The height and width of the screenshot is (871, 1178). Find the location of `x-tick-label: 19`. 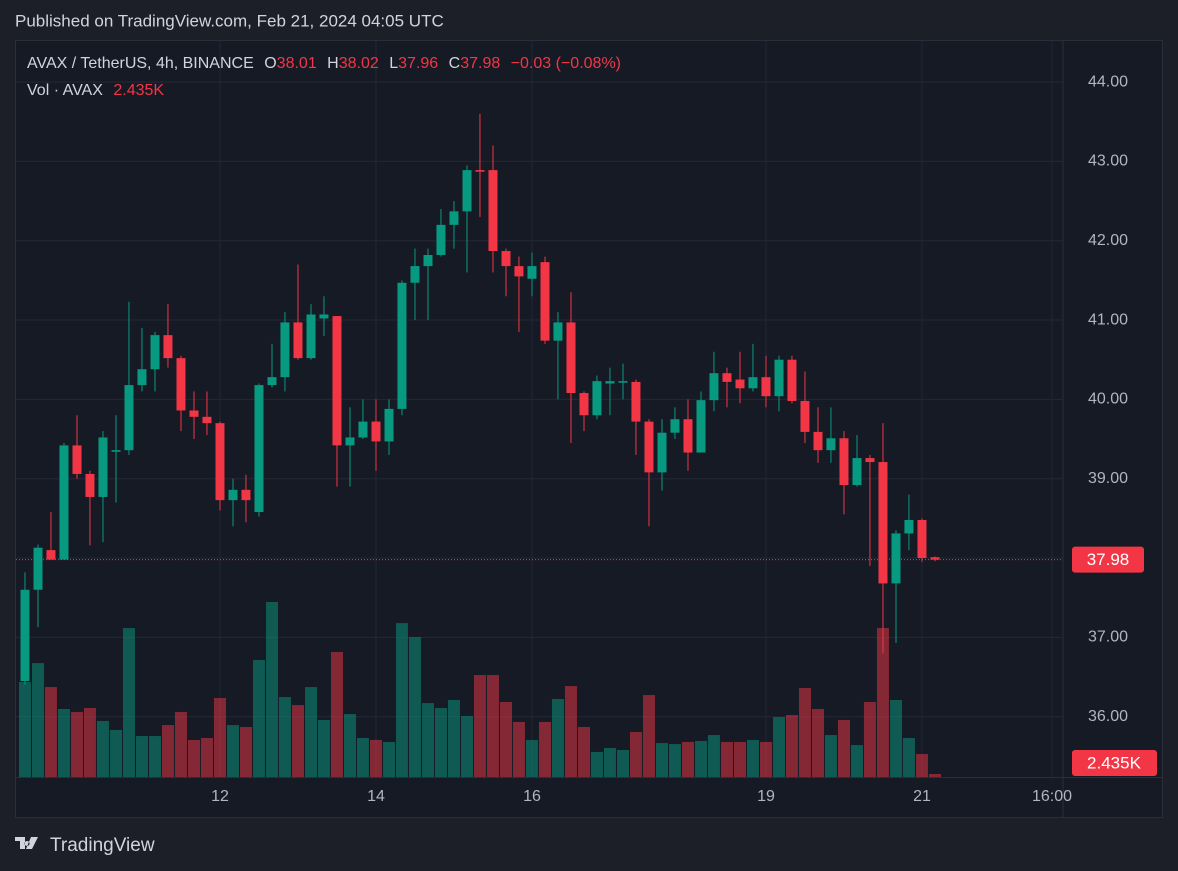

x-tick-label: 19 is located at coordinates (766, 796).